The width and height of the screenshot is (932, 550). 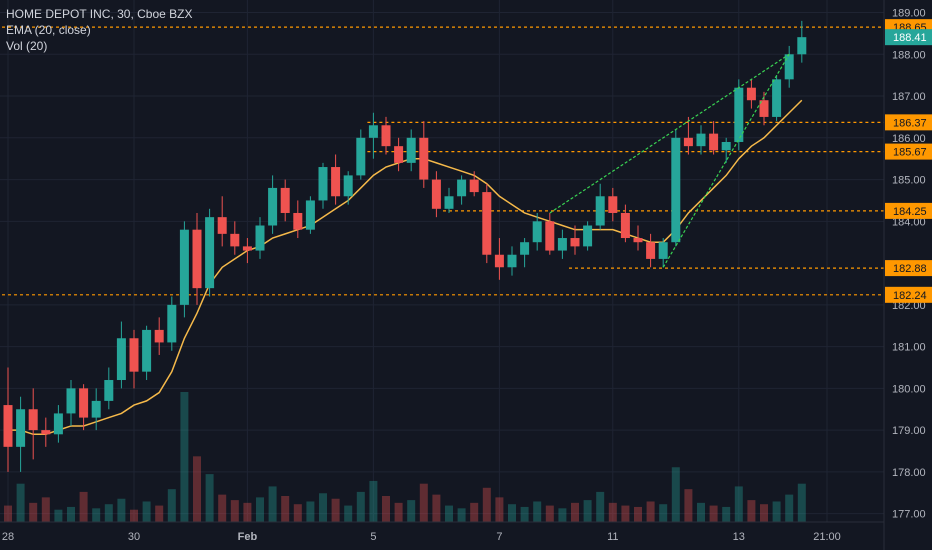 What do you see at coordinates (499, 537) in the screenshot?
I see `time-tick-label: 7` at bounding box center [499, 537].